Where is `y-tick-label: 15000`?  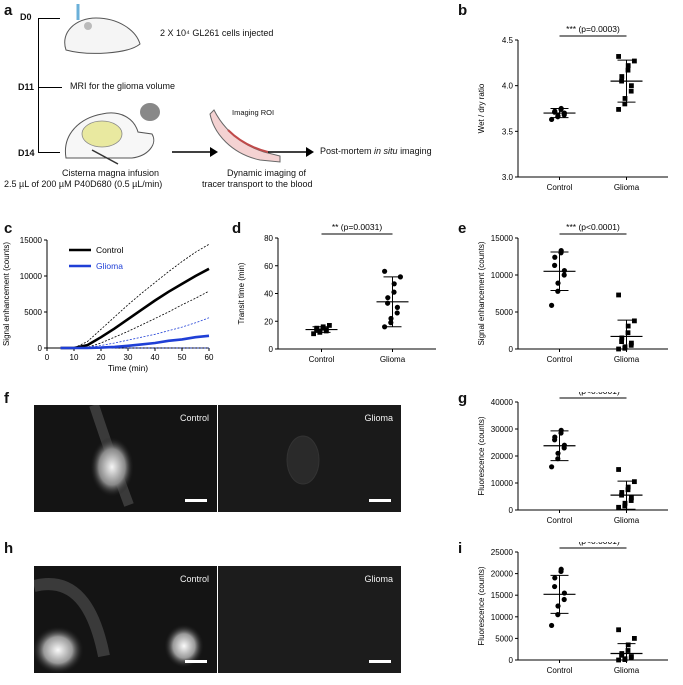 y-tick-label: 15000 is located at coordinates (31, 240).